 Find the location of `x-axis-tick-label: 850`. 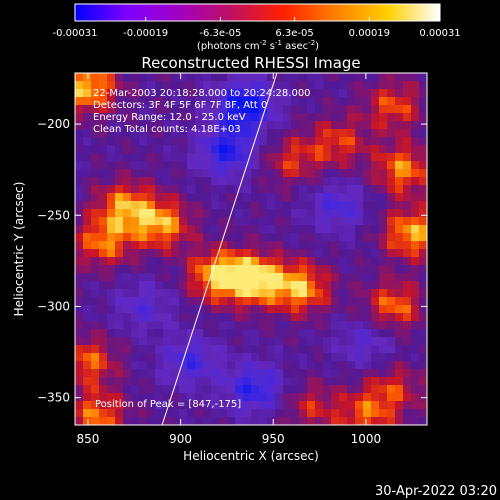

x-axis-tick-label: 850 is located at coordinates (88, 439).